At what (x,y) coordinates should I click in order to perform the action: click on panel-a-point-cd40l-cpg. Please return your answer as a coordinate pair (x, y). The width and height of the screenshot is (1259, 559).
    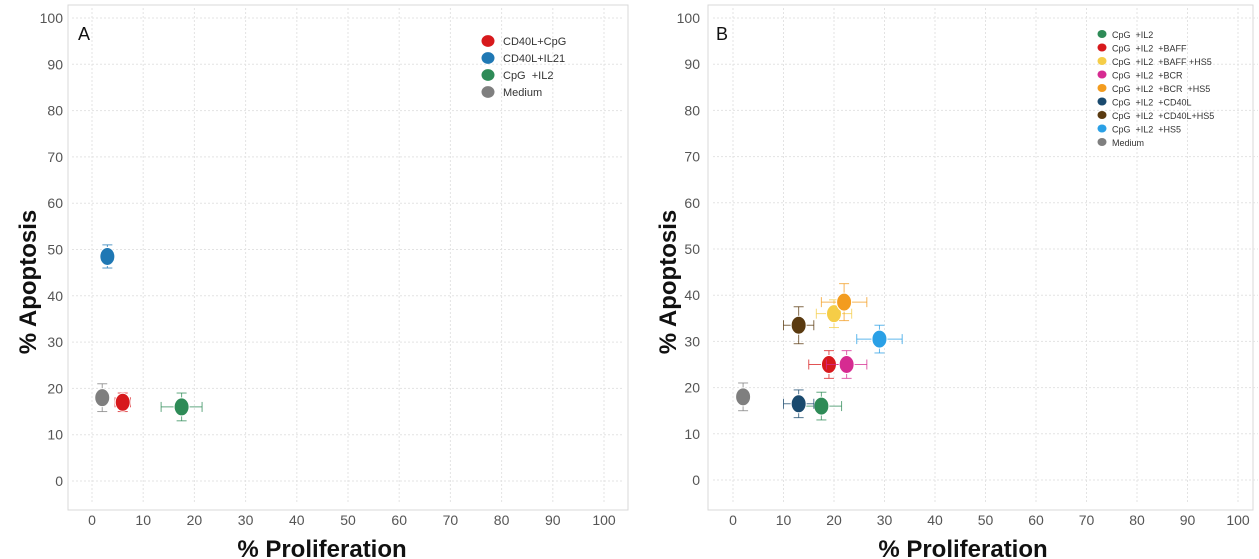
    Looking at the image, I should click on (122, 402).